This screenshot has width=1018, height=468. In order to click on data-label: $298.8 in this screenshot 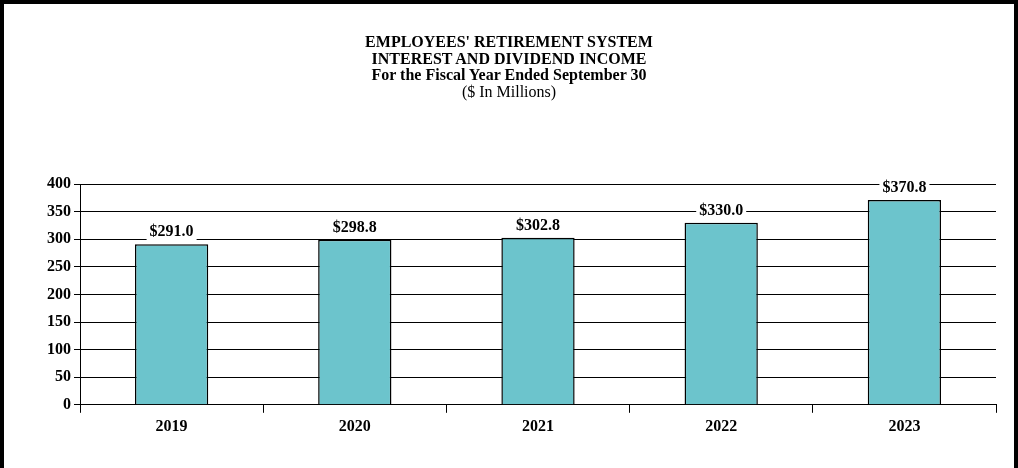, I will do `click(354, 226)`.